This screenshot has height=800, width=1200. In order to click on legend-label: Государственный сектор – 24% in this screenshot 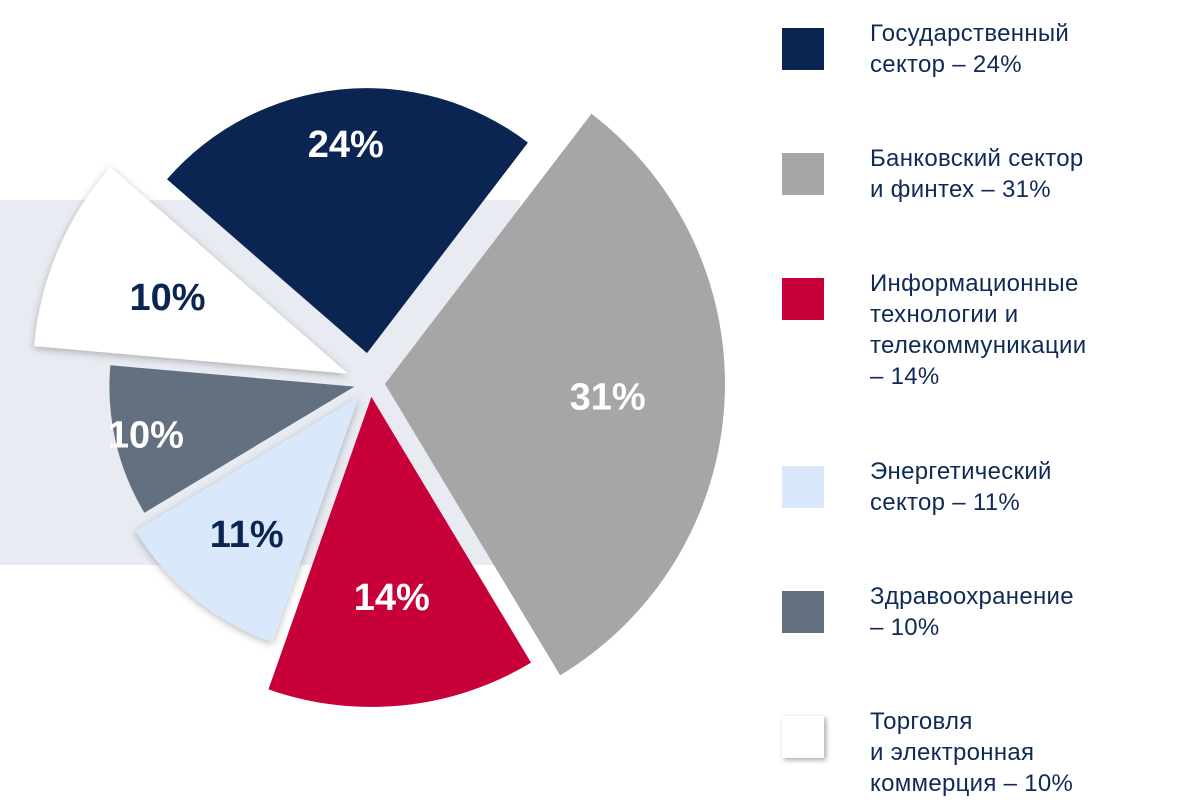, I will do `click(970, 49)`.